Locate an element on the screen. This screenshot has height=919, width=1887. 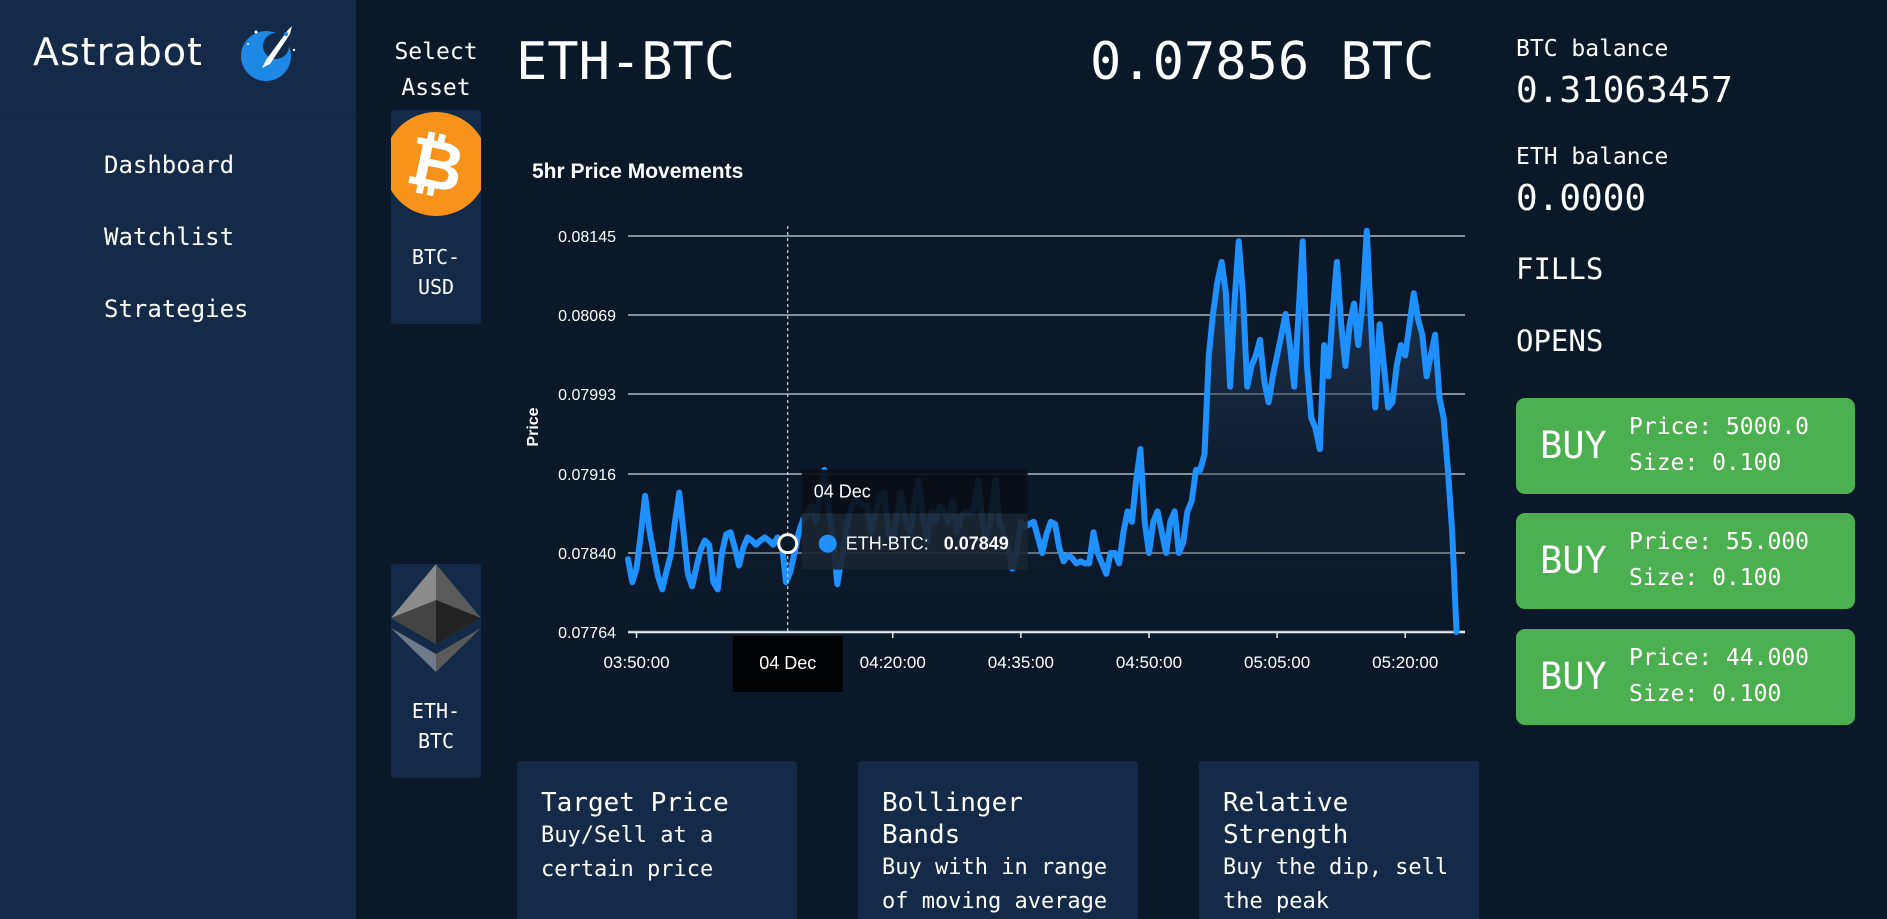
btc-balance-label: BTC balance is located at coordinates (1592, 49).